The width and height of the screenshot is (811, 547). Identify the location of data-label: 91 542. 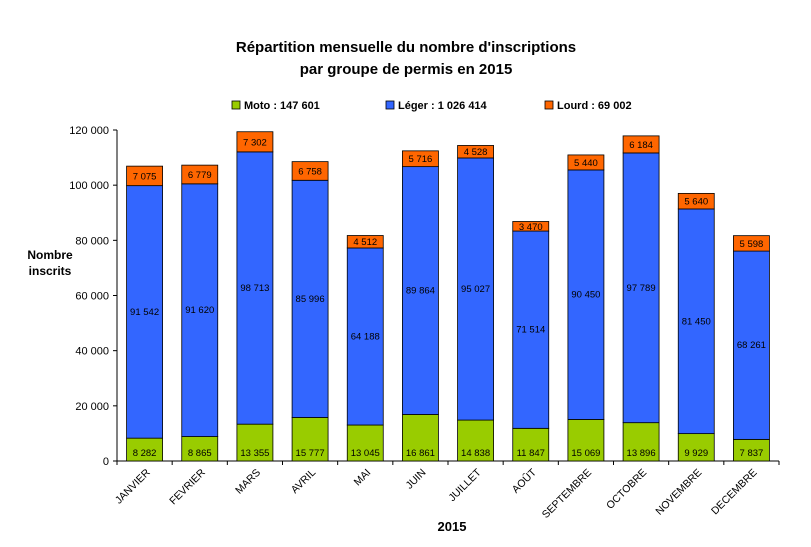
(144, 312).